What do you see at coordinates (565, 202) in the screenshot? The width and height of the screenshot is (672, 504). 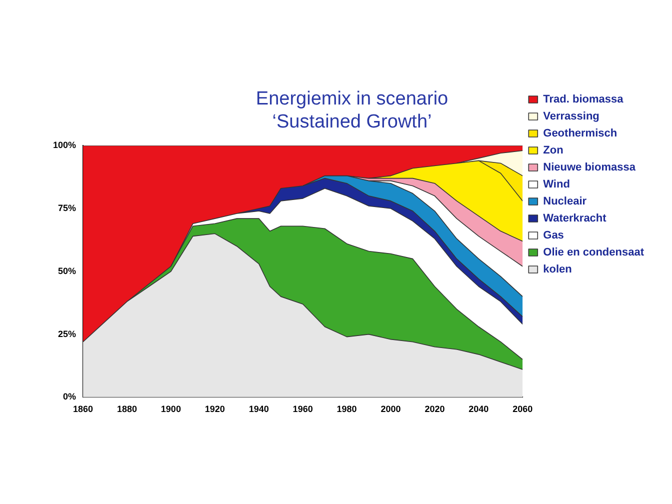 I see `legend-label: Nucleair` at bounding box center [565, 202].